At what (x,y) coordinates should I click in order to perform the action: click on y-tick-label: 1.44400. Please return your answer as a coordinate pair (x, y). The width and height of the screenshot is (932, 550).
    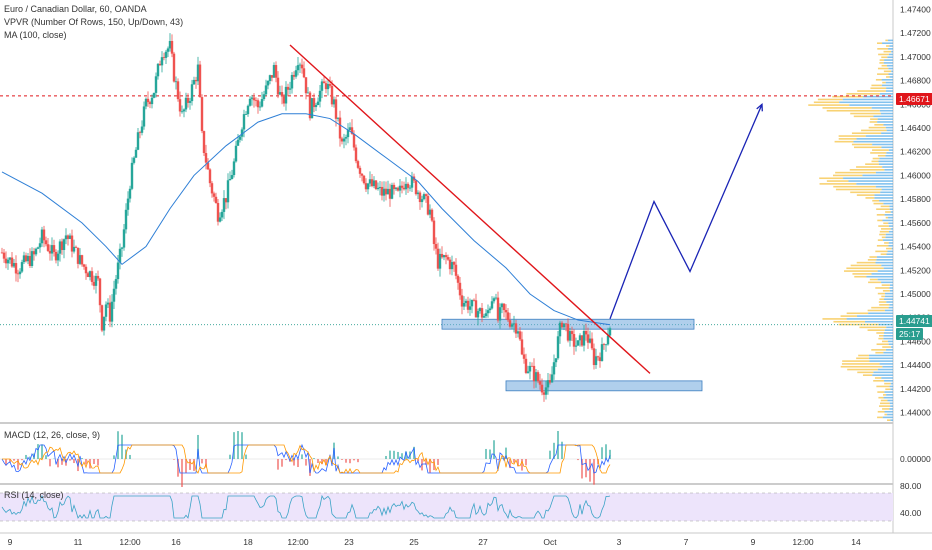
    Looking at the image, I should click on (915, 365).